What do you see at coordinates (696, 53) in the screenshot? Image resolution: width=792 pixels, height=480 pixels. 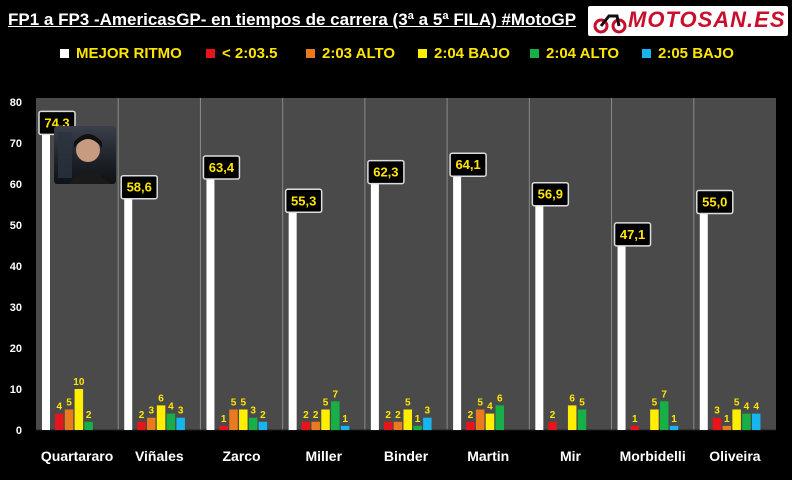 I see `legend-label: 2:05 BAJO` at bounding box center [696, 53].